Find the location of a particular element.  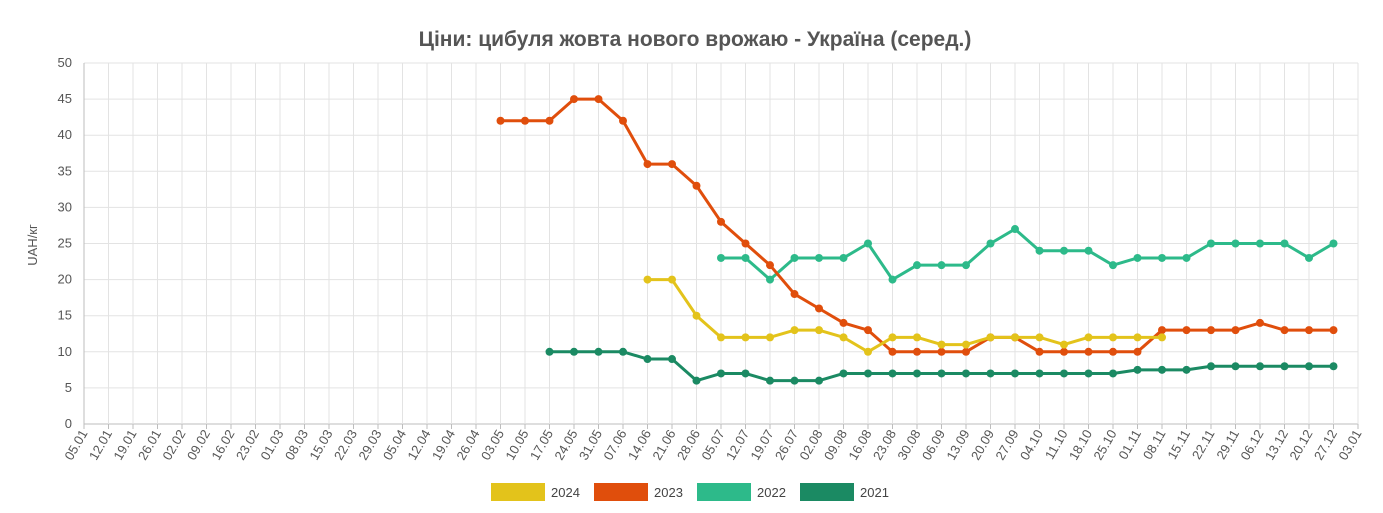

x-tick-label: 05.07 is located at coordinates (712, 445).